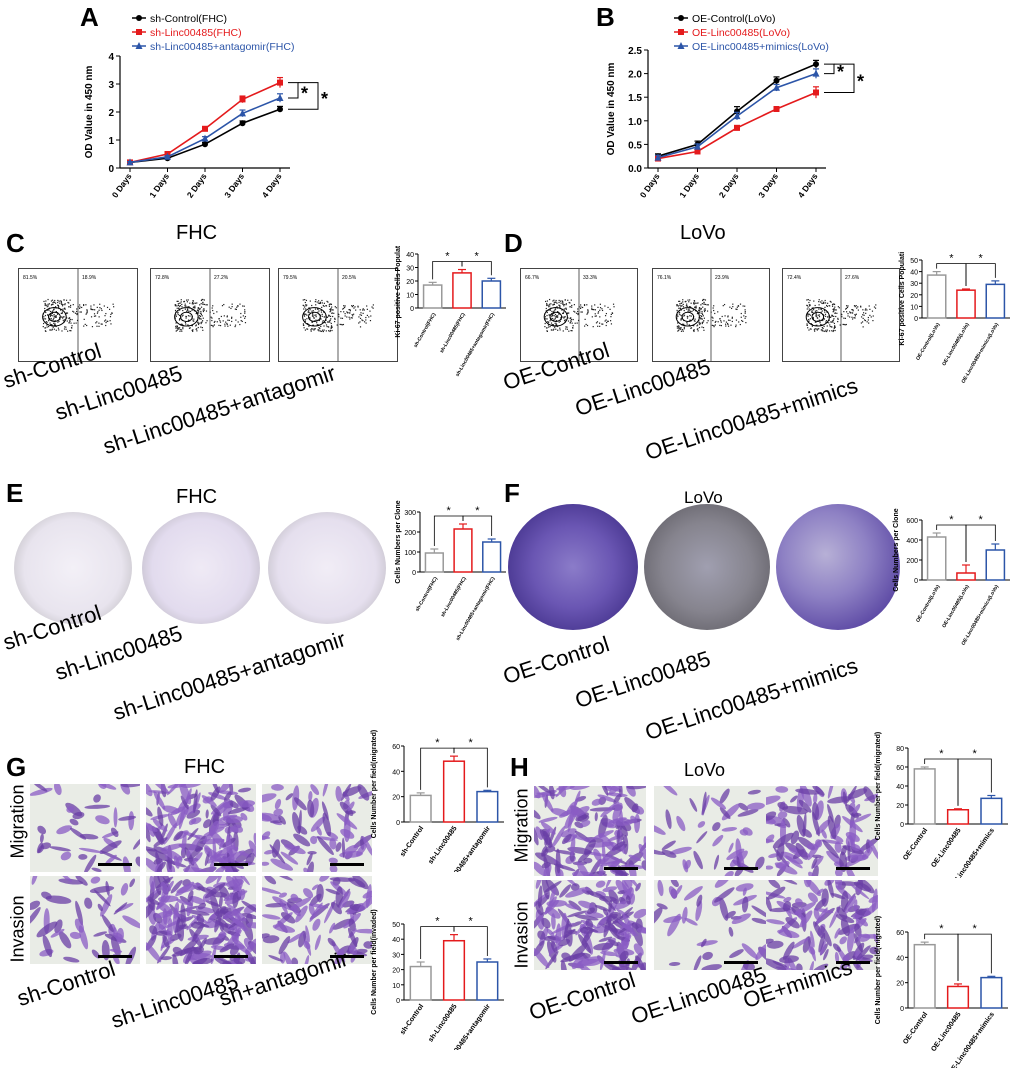 This screenshot has width=1020, height=1072. Describe the element at coordinates (832, 315) in the screenshot. I see `flow-scatter: 72.4% 27.6%` at that location.